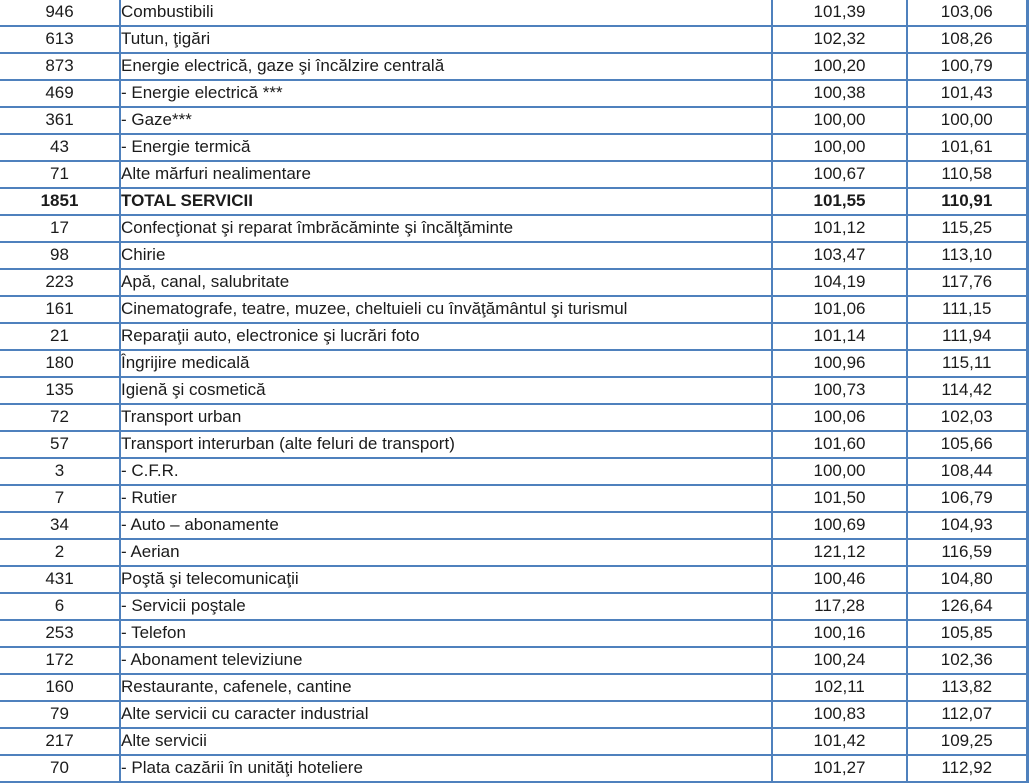  Describe the element at coordinates (840, 40) in the screenshot. I see `cell-index-current: 102,32` at that location.